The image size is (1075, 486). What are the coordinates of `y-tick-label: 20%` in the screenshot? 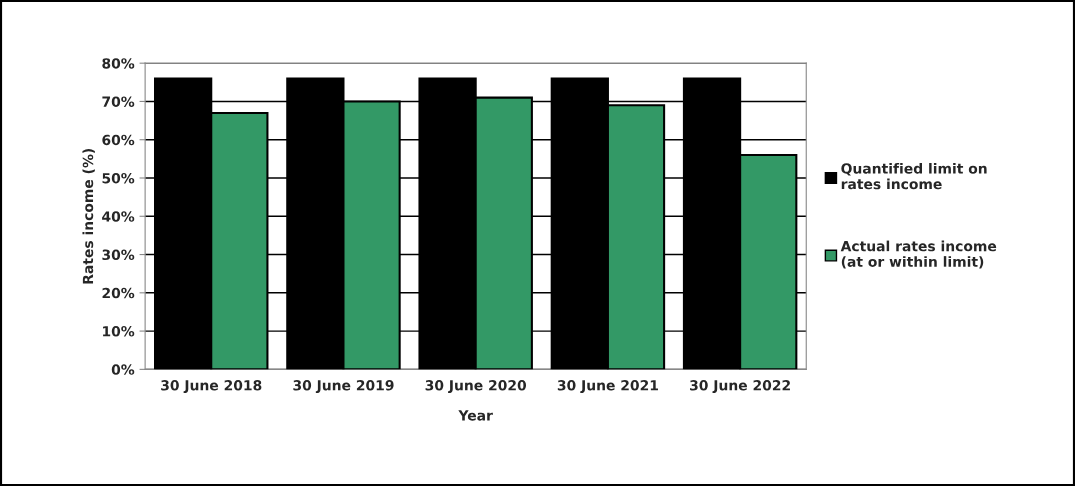 It's located at (118, 293).